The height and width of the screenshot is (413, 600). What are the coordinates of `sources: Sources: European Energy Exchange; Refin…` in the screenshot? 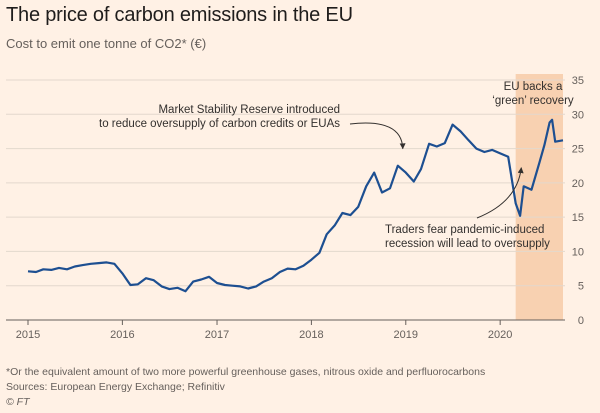 It's located at (115, 387).